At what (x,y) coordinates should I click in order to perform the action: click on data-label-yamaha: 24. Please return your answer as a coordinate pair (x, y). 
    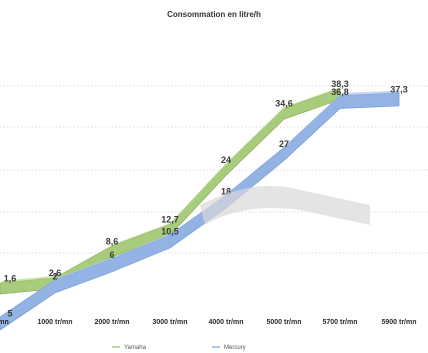
    Looking at the image, I should click on (226, 160).